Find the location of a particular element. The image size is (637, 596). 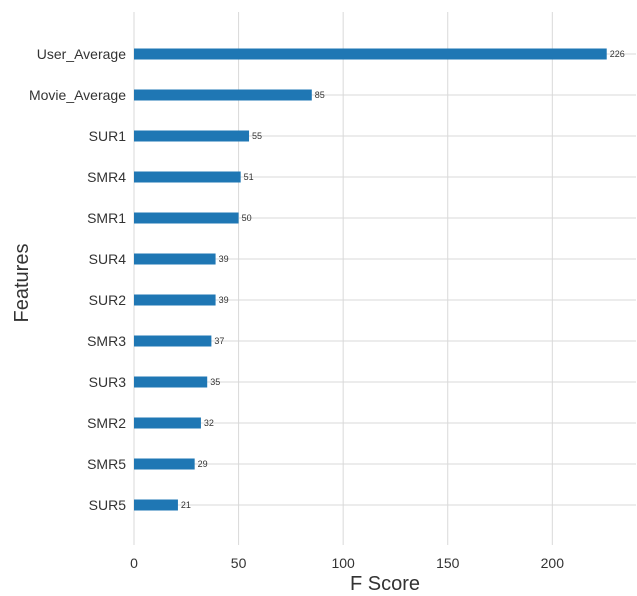

bar-value-label: 51 is located at coordinates (249, 177).